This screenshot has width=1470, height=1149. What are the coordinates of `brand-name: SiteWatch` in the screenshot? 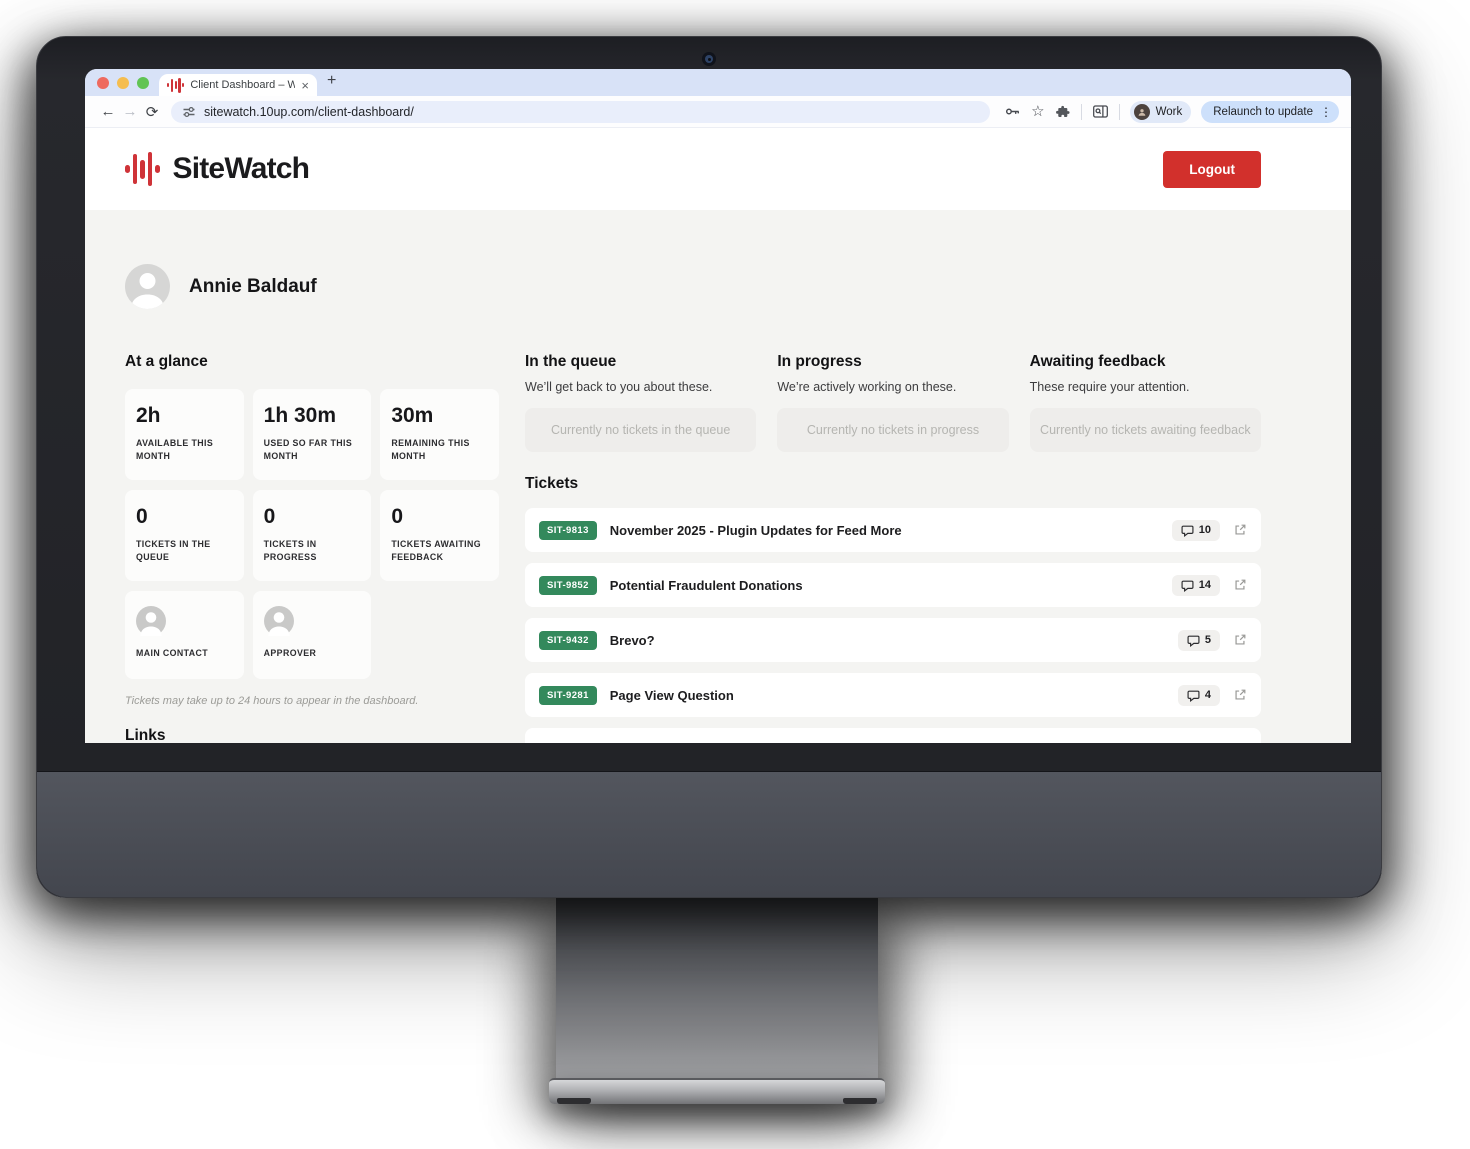 It's located at (241, 168).